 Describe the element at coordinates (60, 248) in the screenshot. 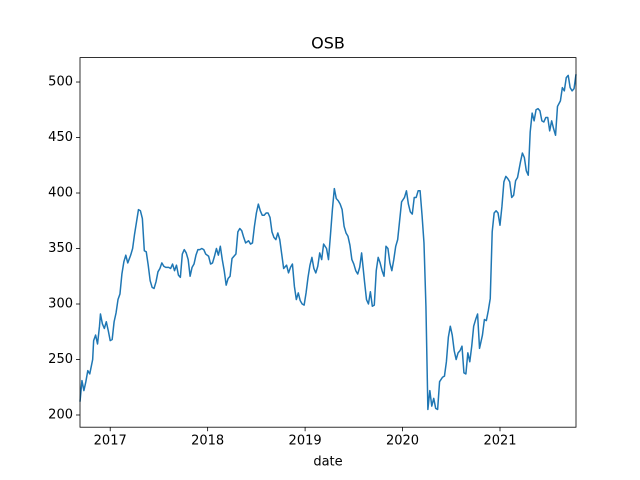

I see `y-tick-label: 350` at that location.